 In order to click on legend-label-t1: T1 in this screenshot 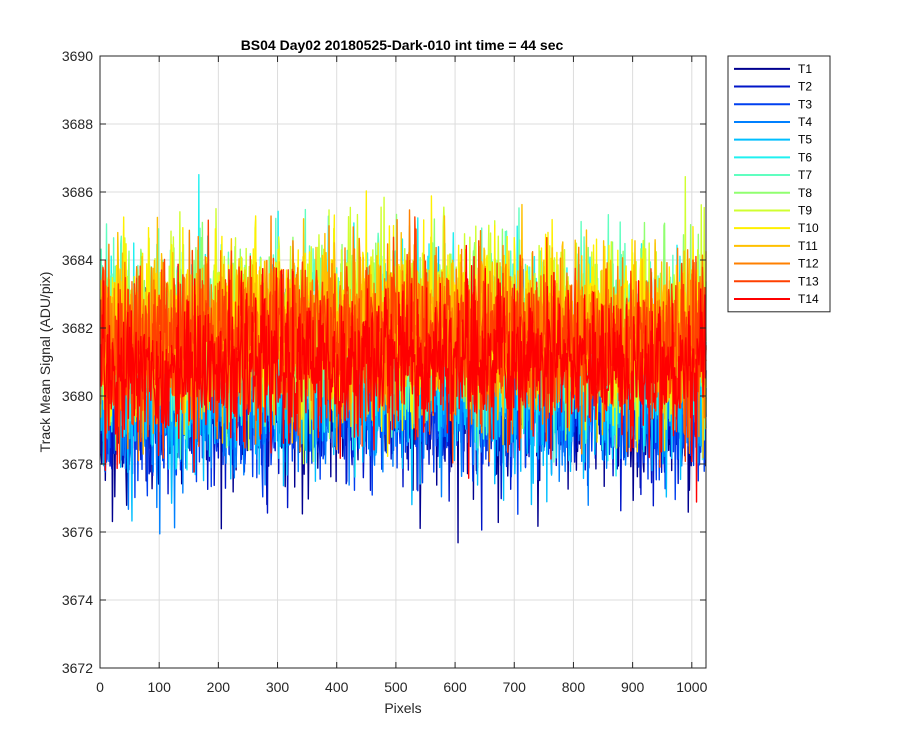, I will do `click(805, 69)`.